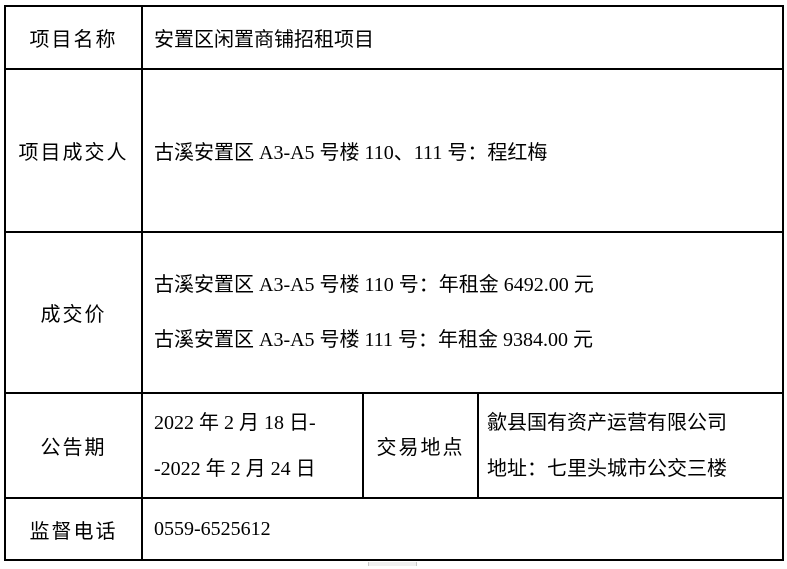 This screenshot has height=569, width=787. Describe the element at coordinates (73, 37) in the screenshot. I see `project-name-label: 项目名称` at that location.